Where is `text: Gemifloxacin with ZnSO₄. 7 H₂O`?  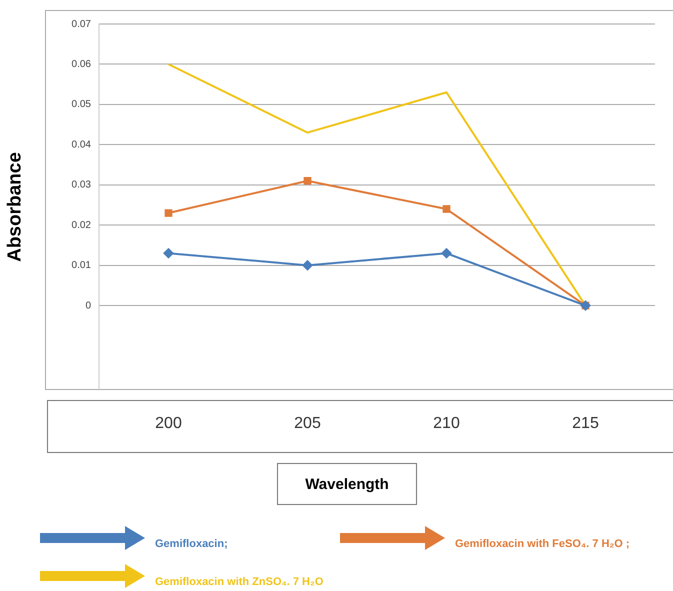 text: Gemifloxacin with ZnSO₄. 7 H₂O is located at coordinates (239, 582).